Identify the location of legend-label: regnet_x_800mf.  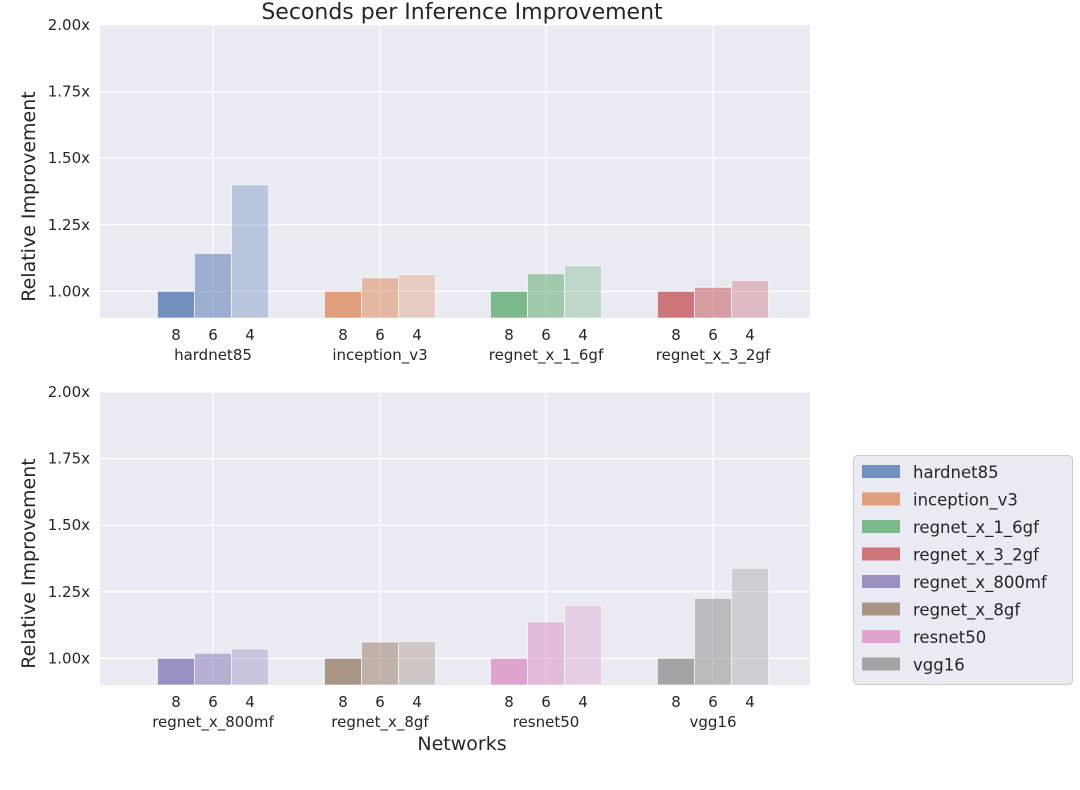
(980, 583).